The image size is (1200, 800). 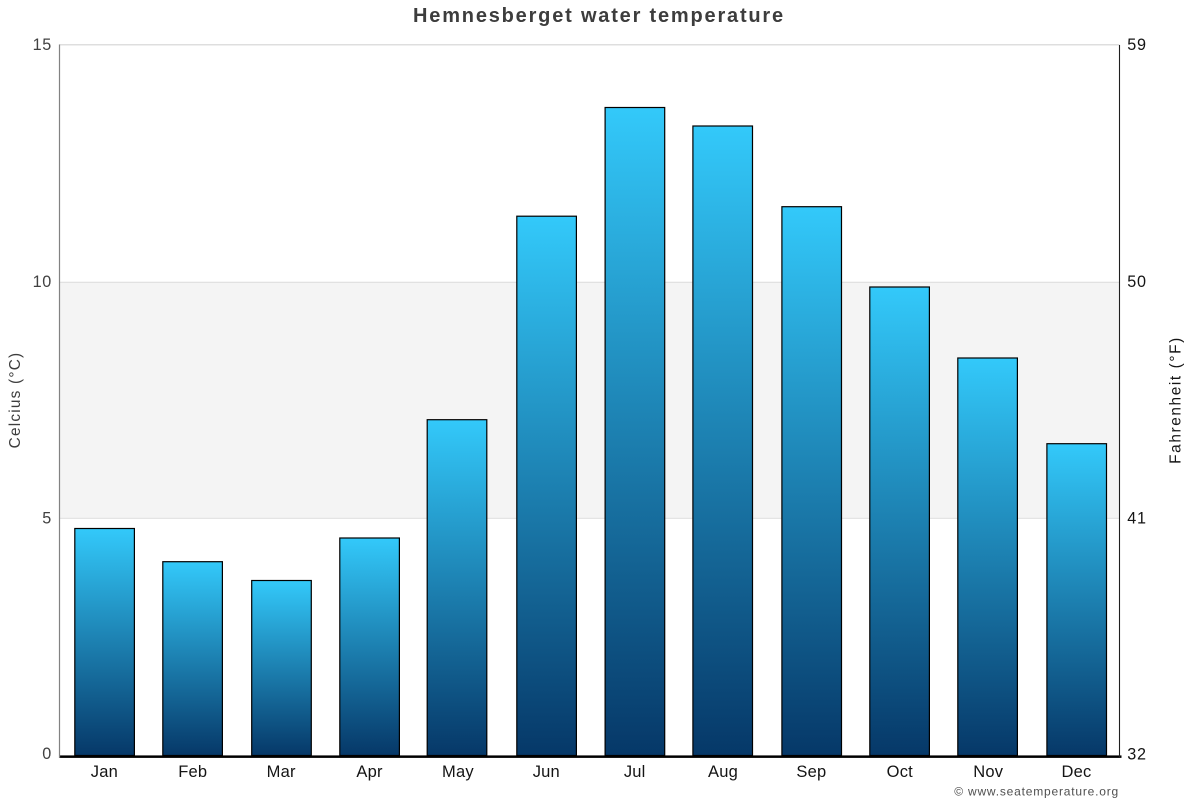 I want to click on svg-text: Jan, so click(x=104, y=772).